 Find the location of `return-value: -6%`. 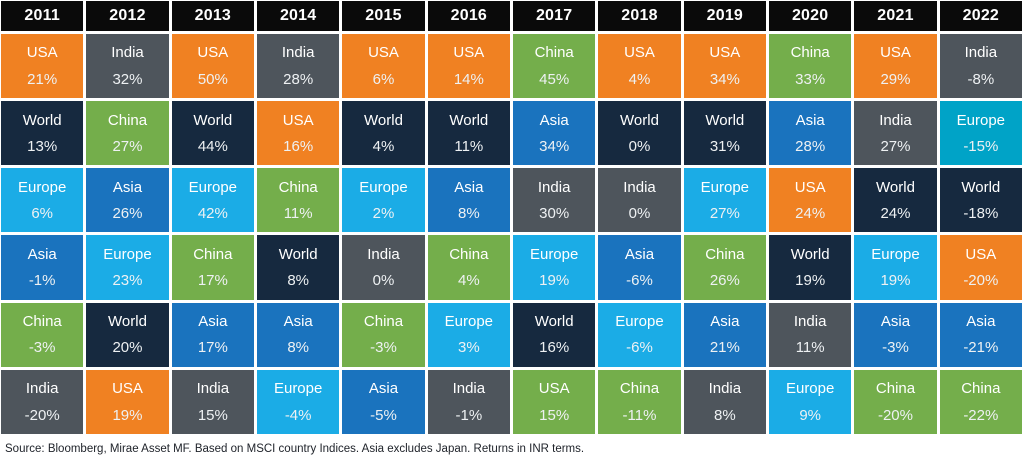

return-value: -6% is located at coordinates (639, 281).